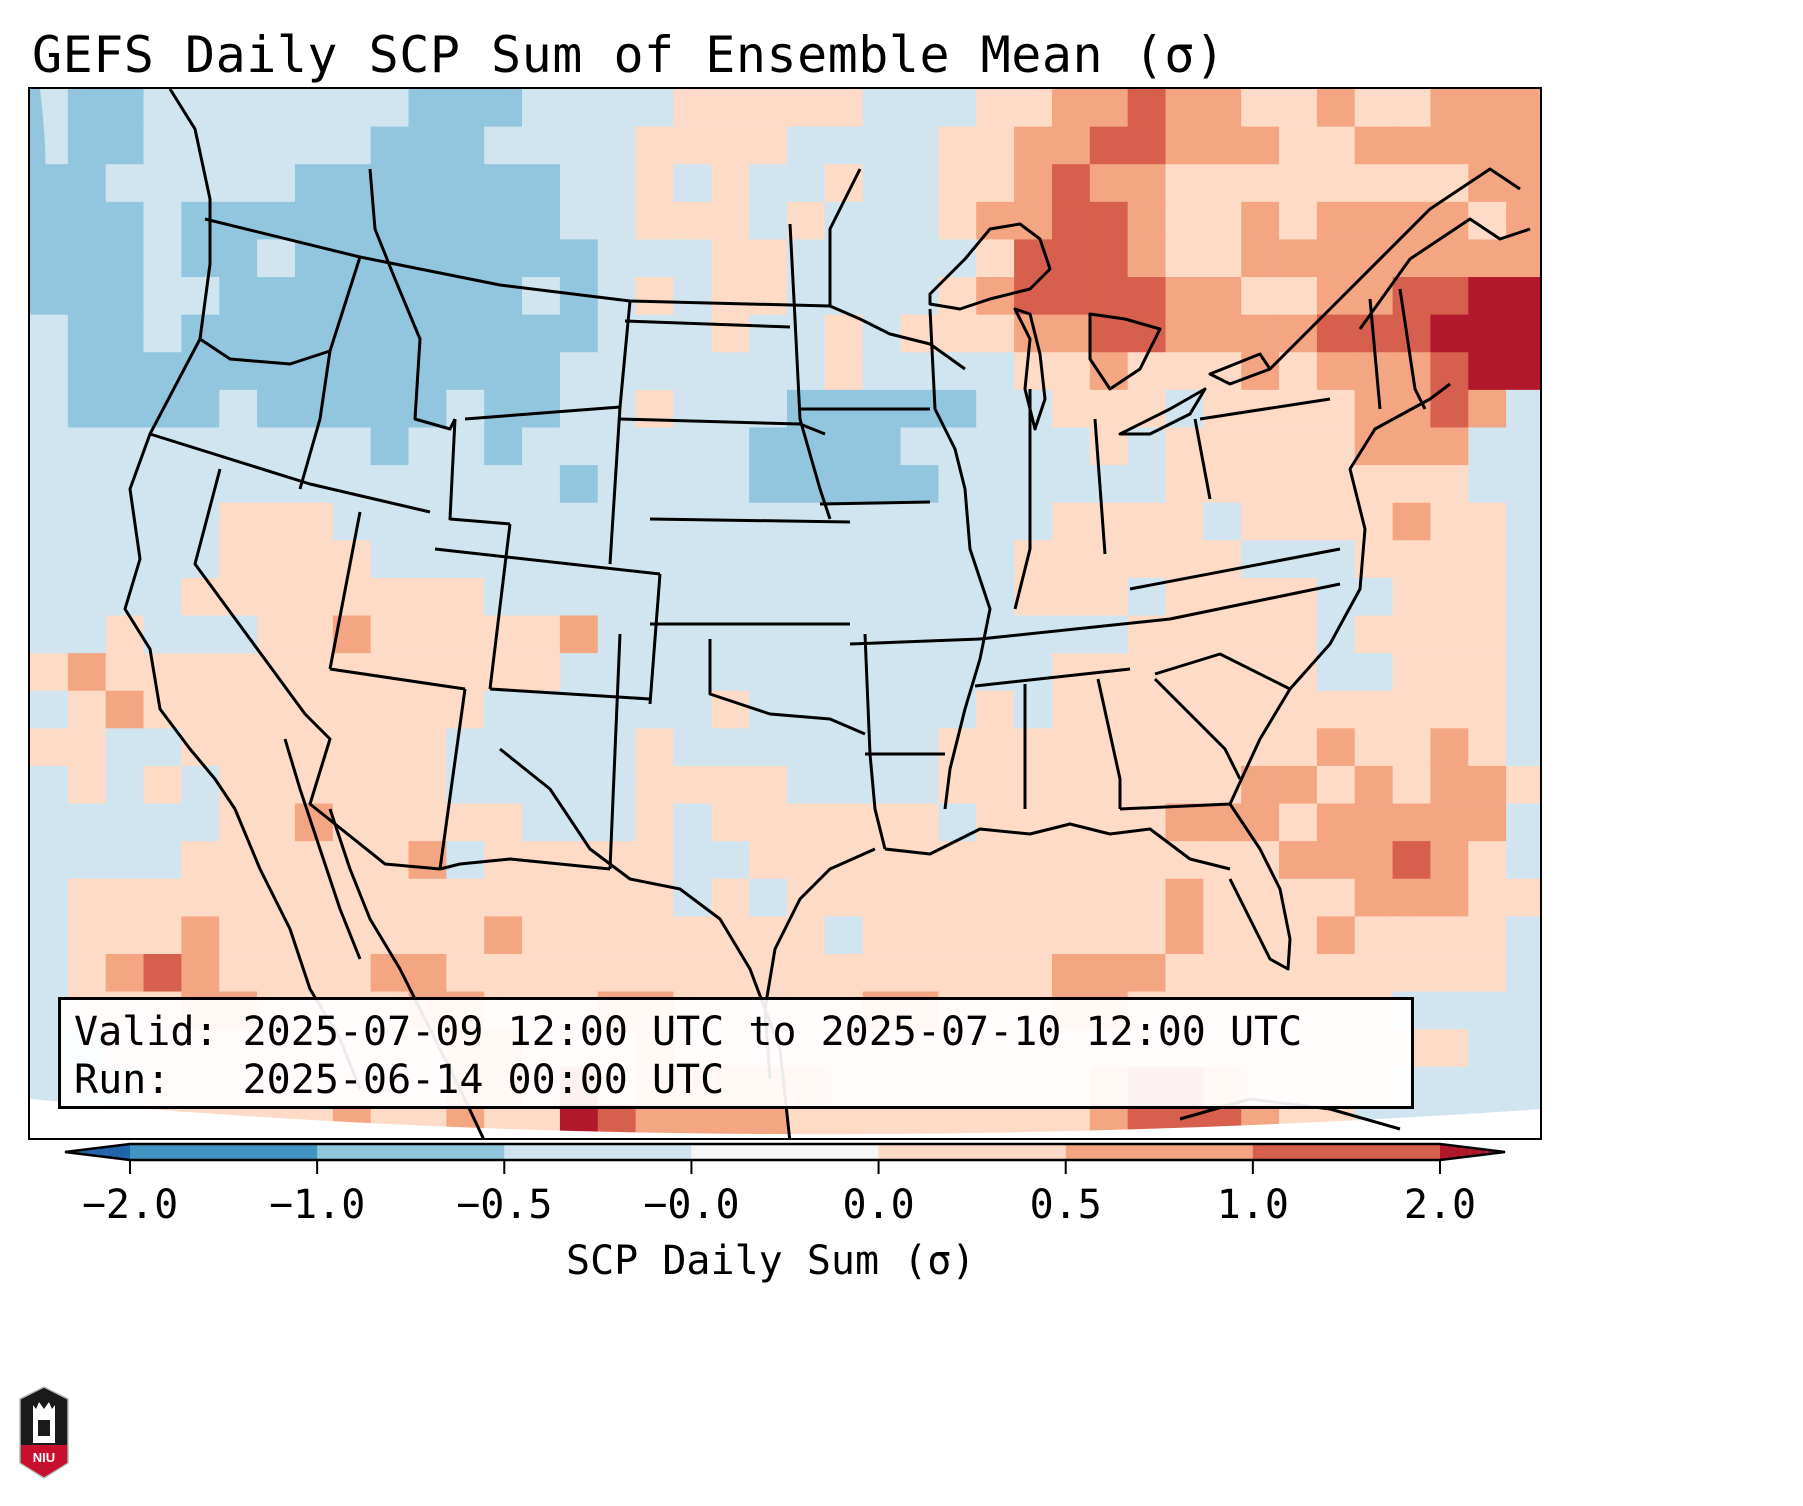 Image resolution: width=1803 pixels, height=1506 pixels. What do you see at coordinates (412, 299) in the screenshot?
I see `border-id-mt` at bounding box center [412, 299].